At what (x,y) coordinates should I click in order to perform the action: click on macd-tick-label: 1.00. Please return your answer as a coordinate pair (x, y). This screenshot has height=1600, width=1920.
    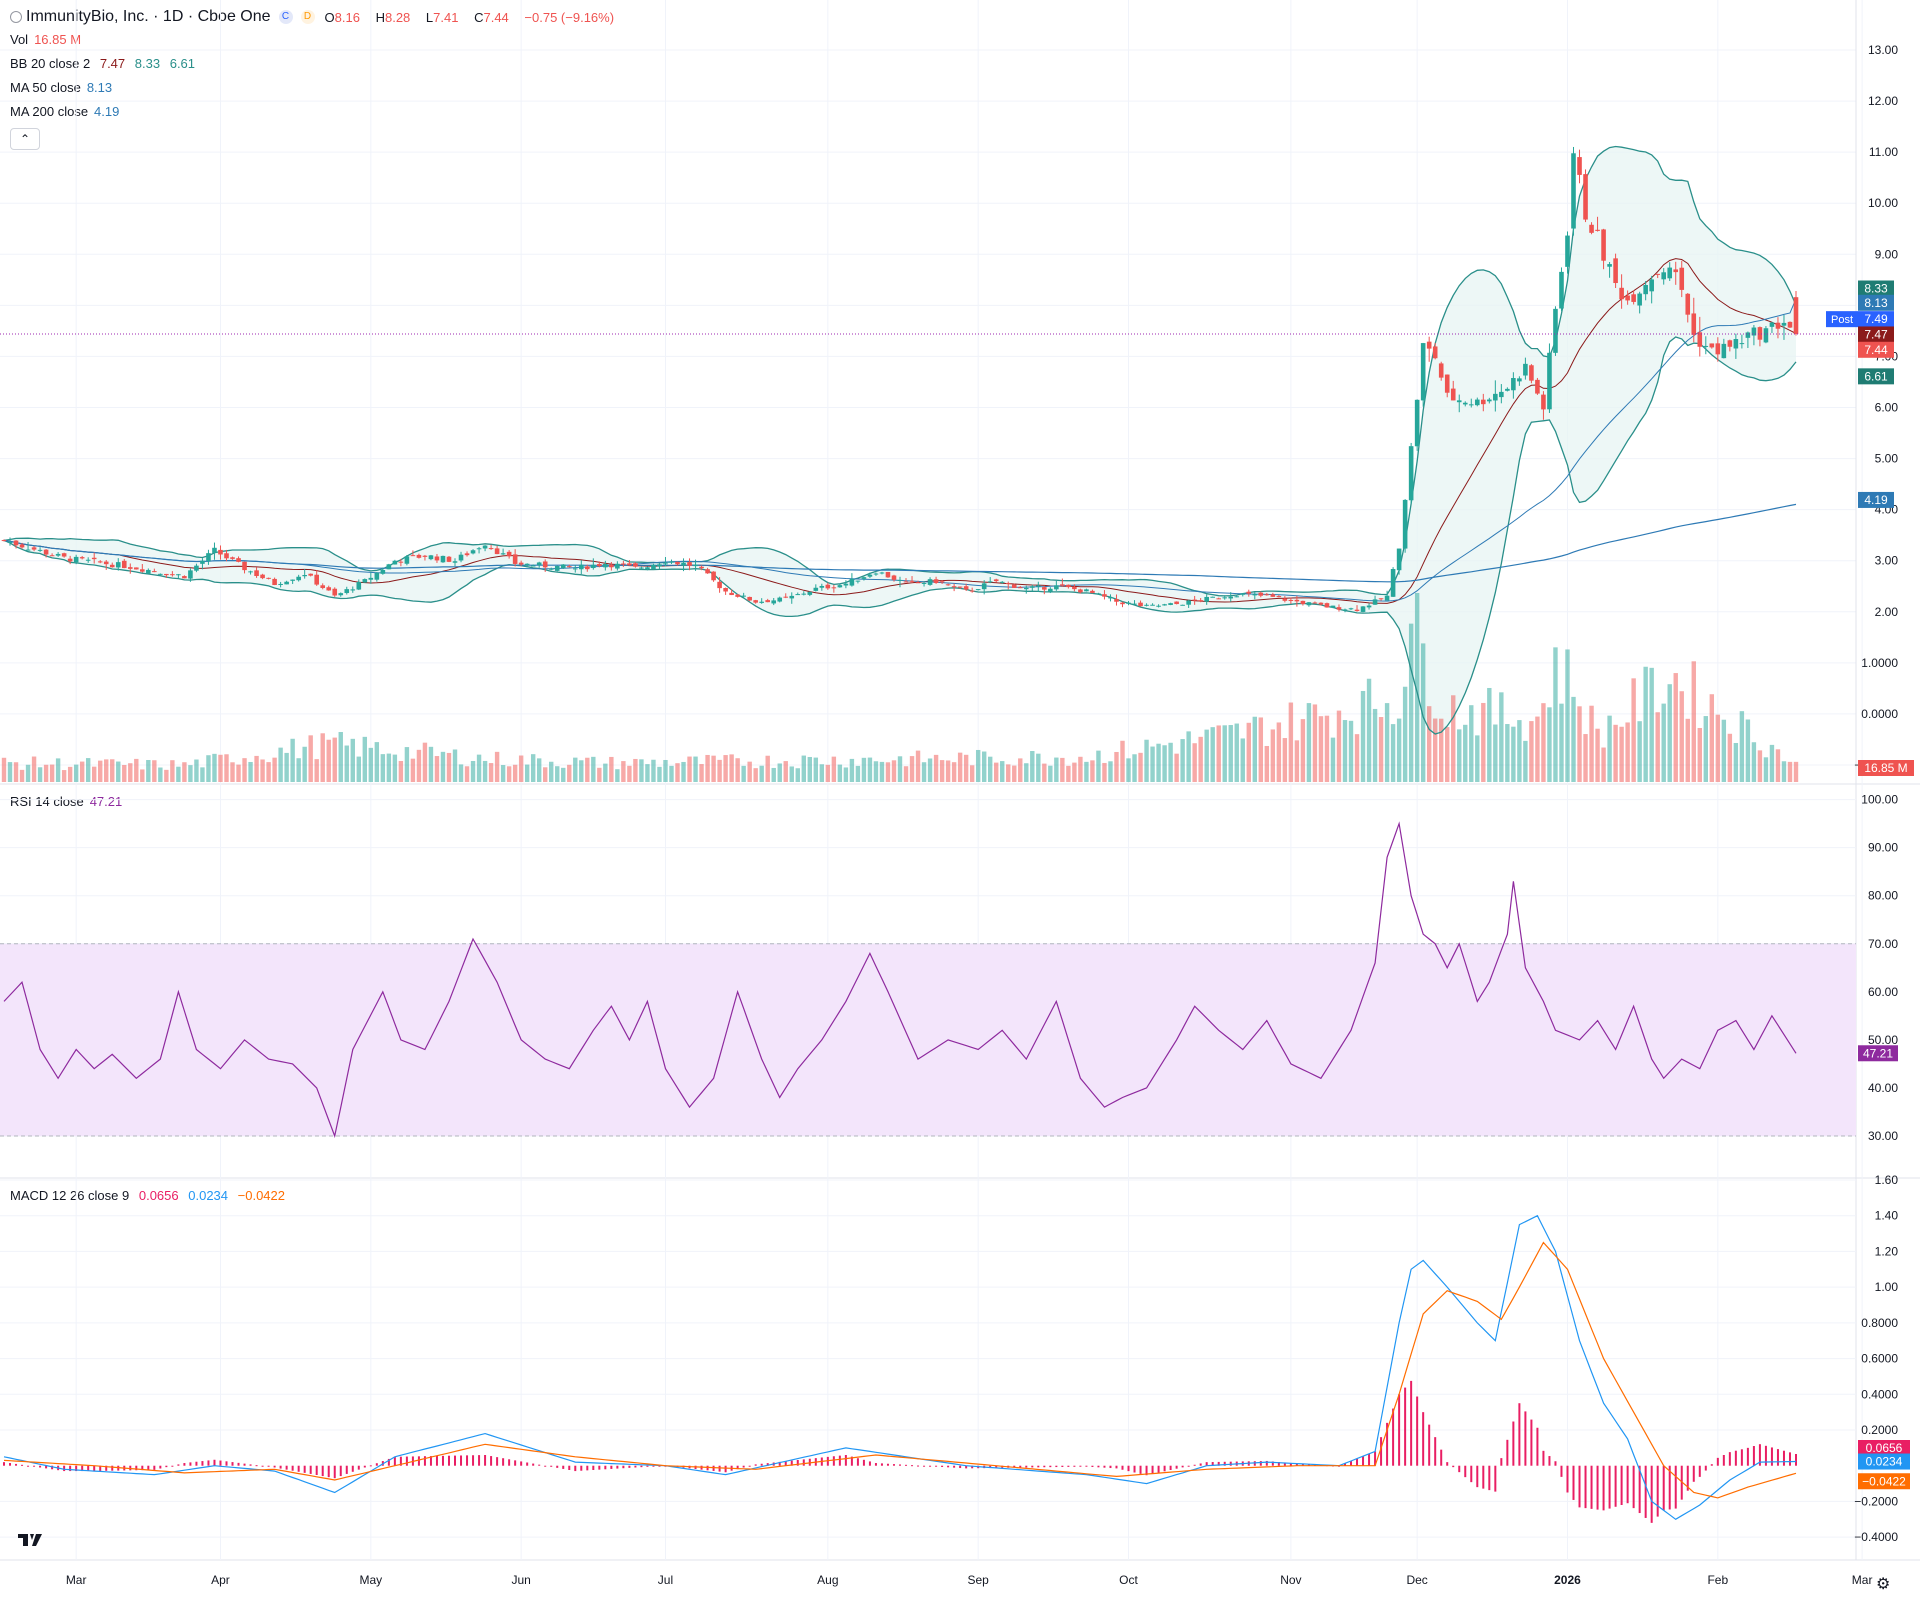
    Looking at the image, I should click on (1887, 1287).